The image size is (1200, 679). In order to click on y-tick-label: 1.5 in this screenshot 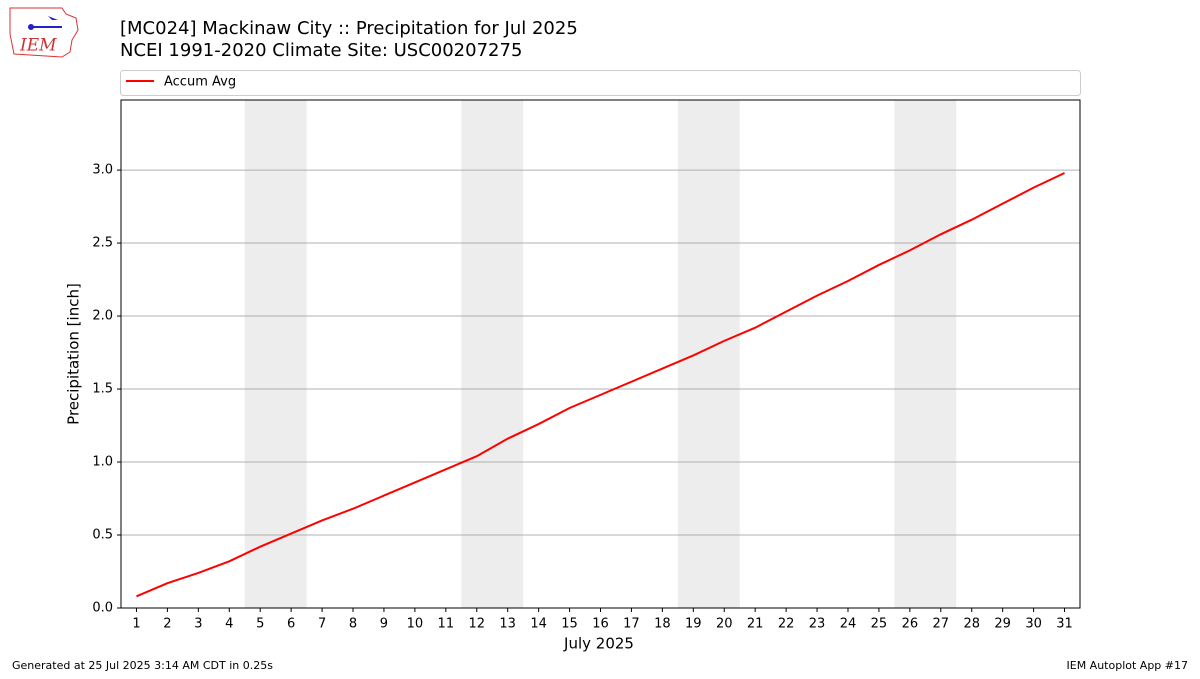, I will do `click(102, 389)`.